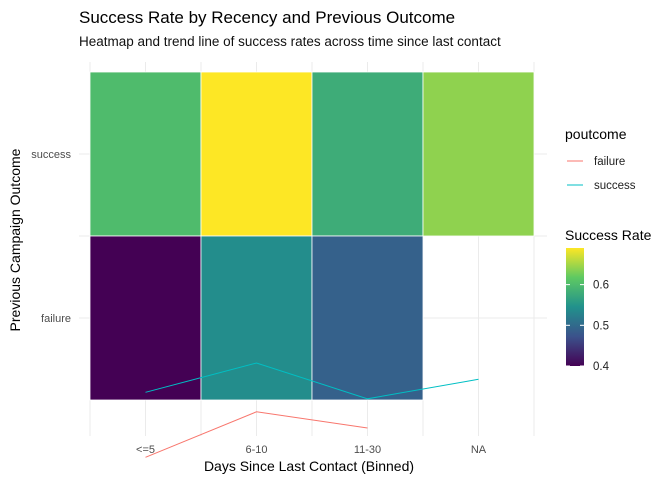 Image resolution: width=672 pixels, height=480 pixels. Describe the element at coordinates (15, 239) in the screenshot. I see `y-axis-title: Previous Campaign Outcome` at that location.